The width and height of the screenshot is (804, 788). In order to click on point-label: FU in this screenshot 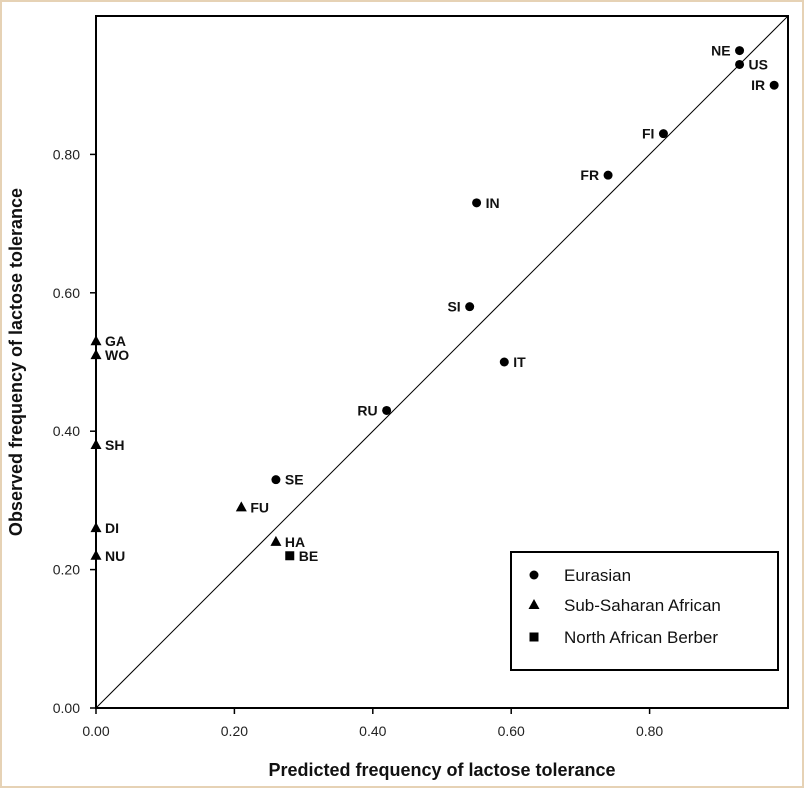, I will do `click(259, 507)`.